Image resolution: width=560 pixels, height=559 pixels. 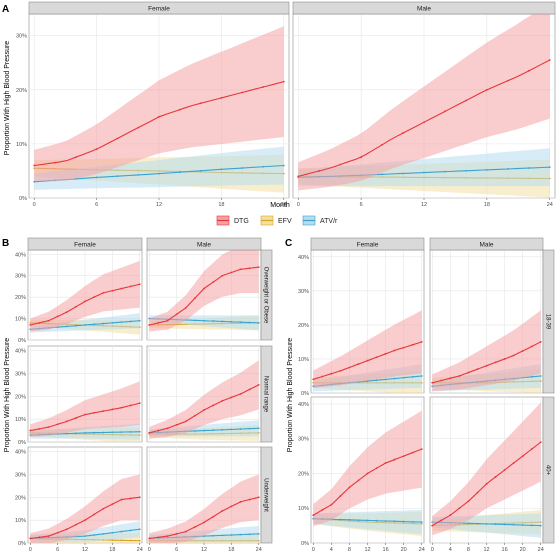 I want to click on x-tick-label: 18, so click(x=487, y=205).